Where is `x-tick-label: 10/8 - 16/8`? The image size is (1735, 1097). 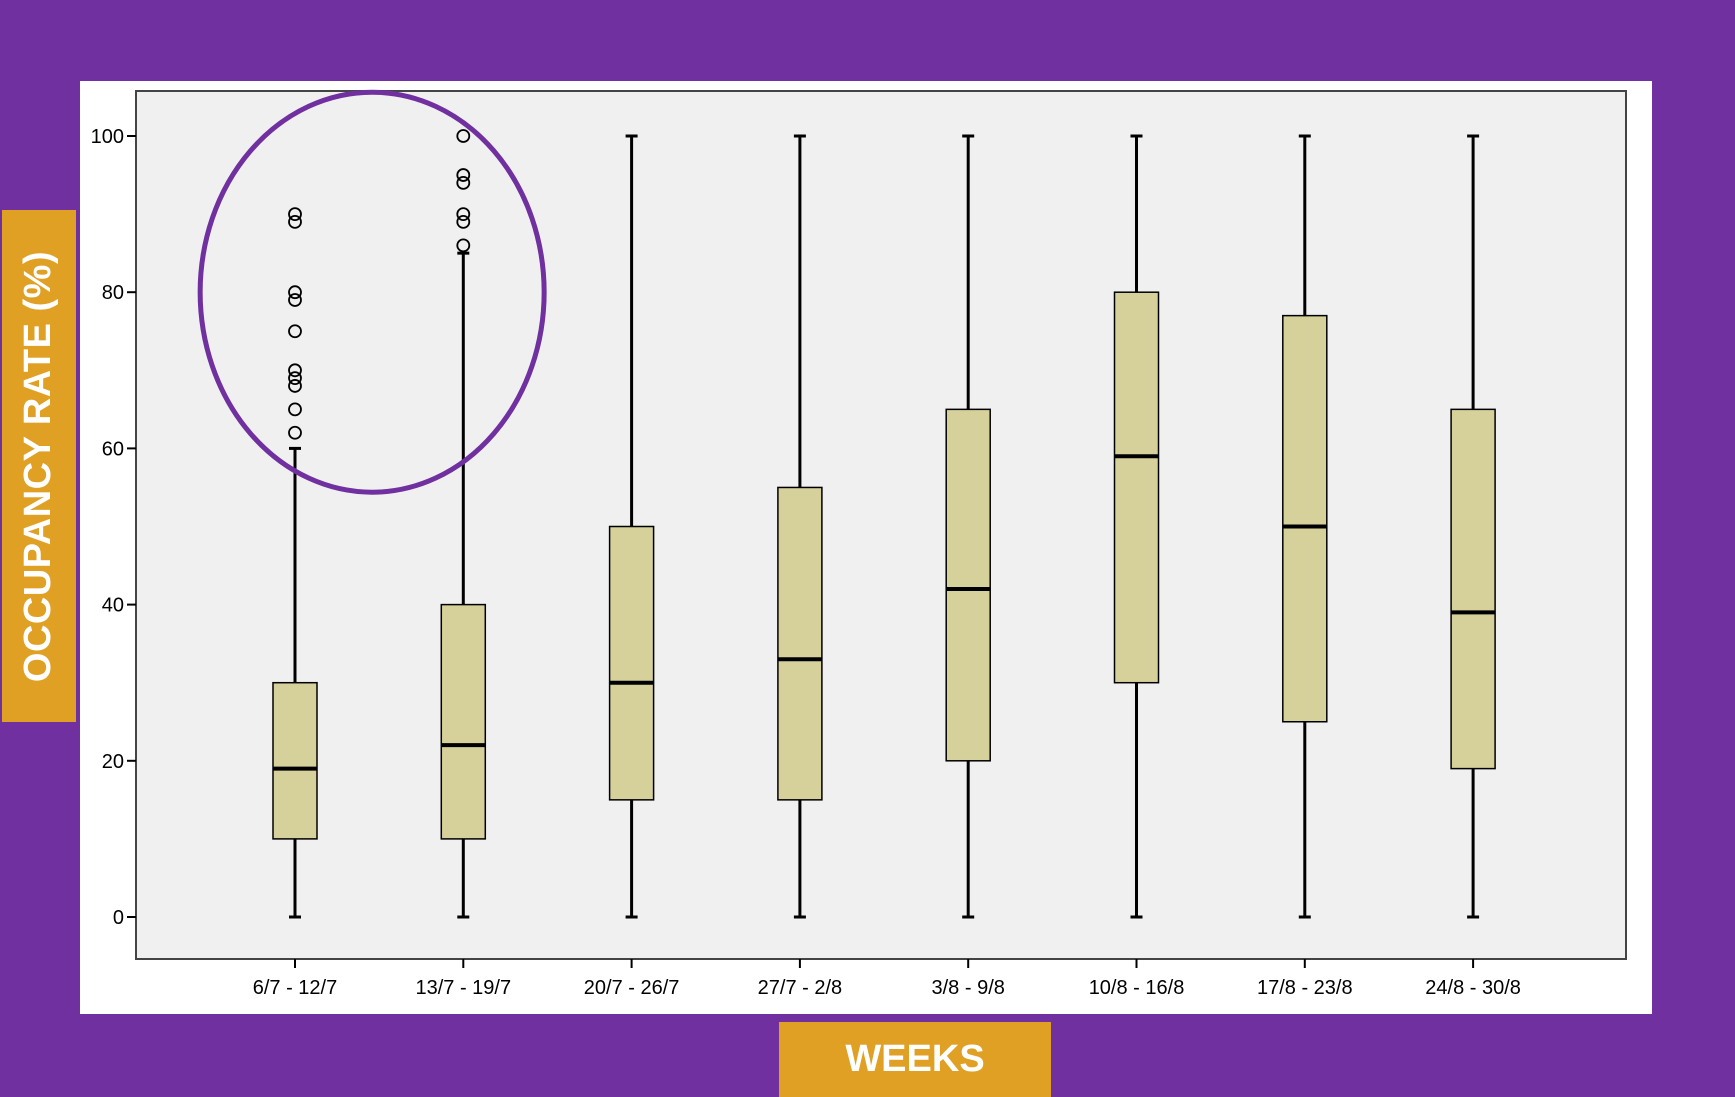 x-tick-label: 10/8 - 16/8 is located at coordinates (1137, 988).